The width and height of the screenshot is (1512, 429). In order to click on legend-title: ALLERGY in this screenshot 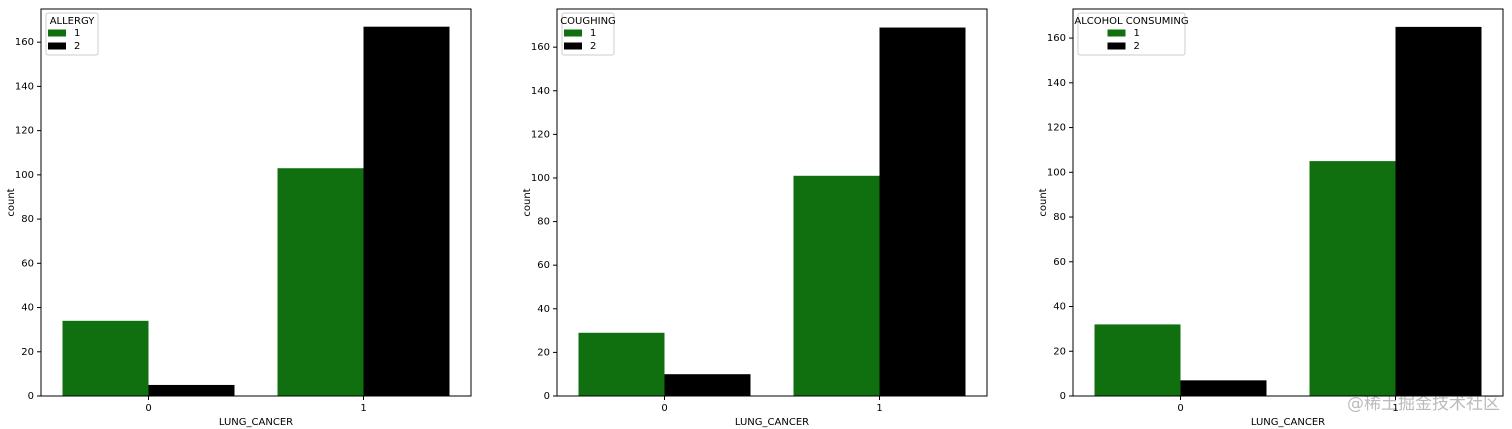, I will do `click(73, 21)`.